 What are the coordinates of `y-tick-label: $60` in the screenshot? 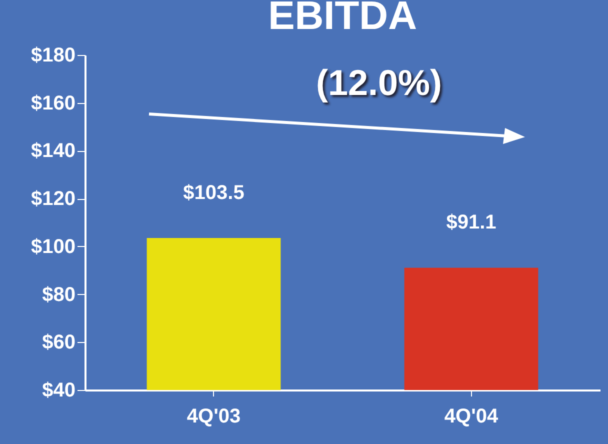 It's located at (59, 343).